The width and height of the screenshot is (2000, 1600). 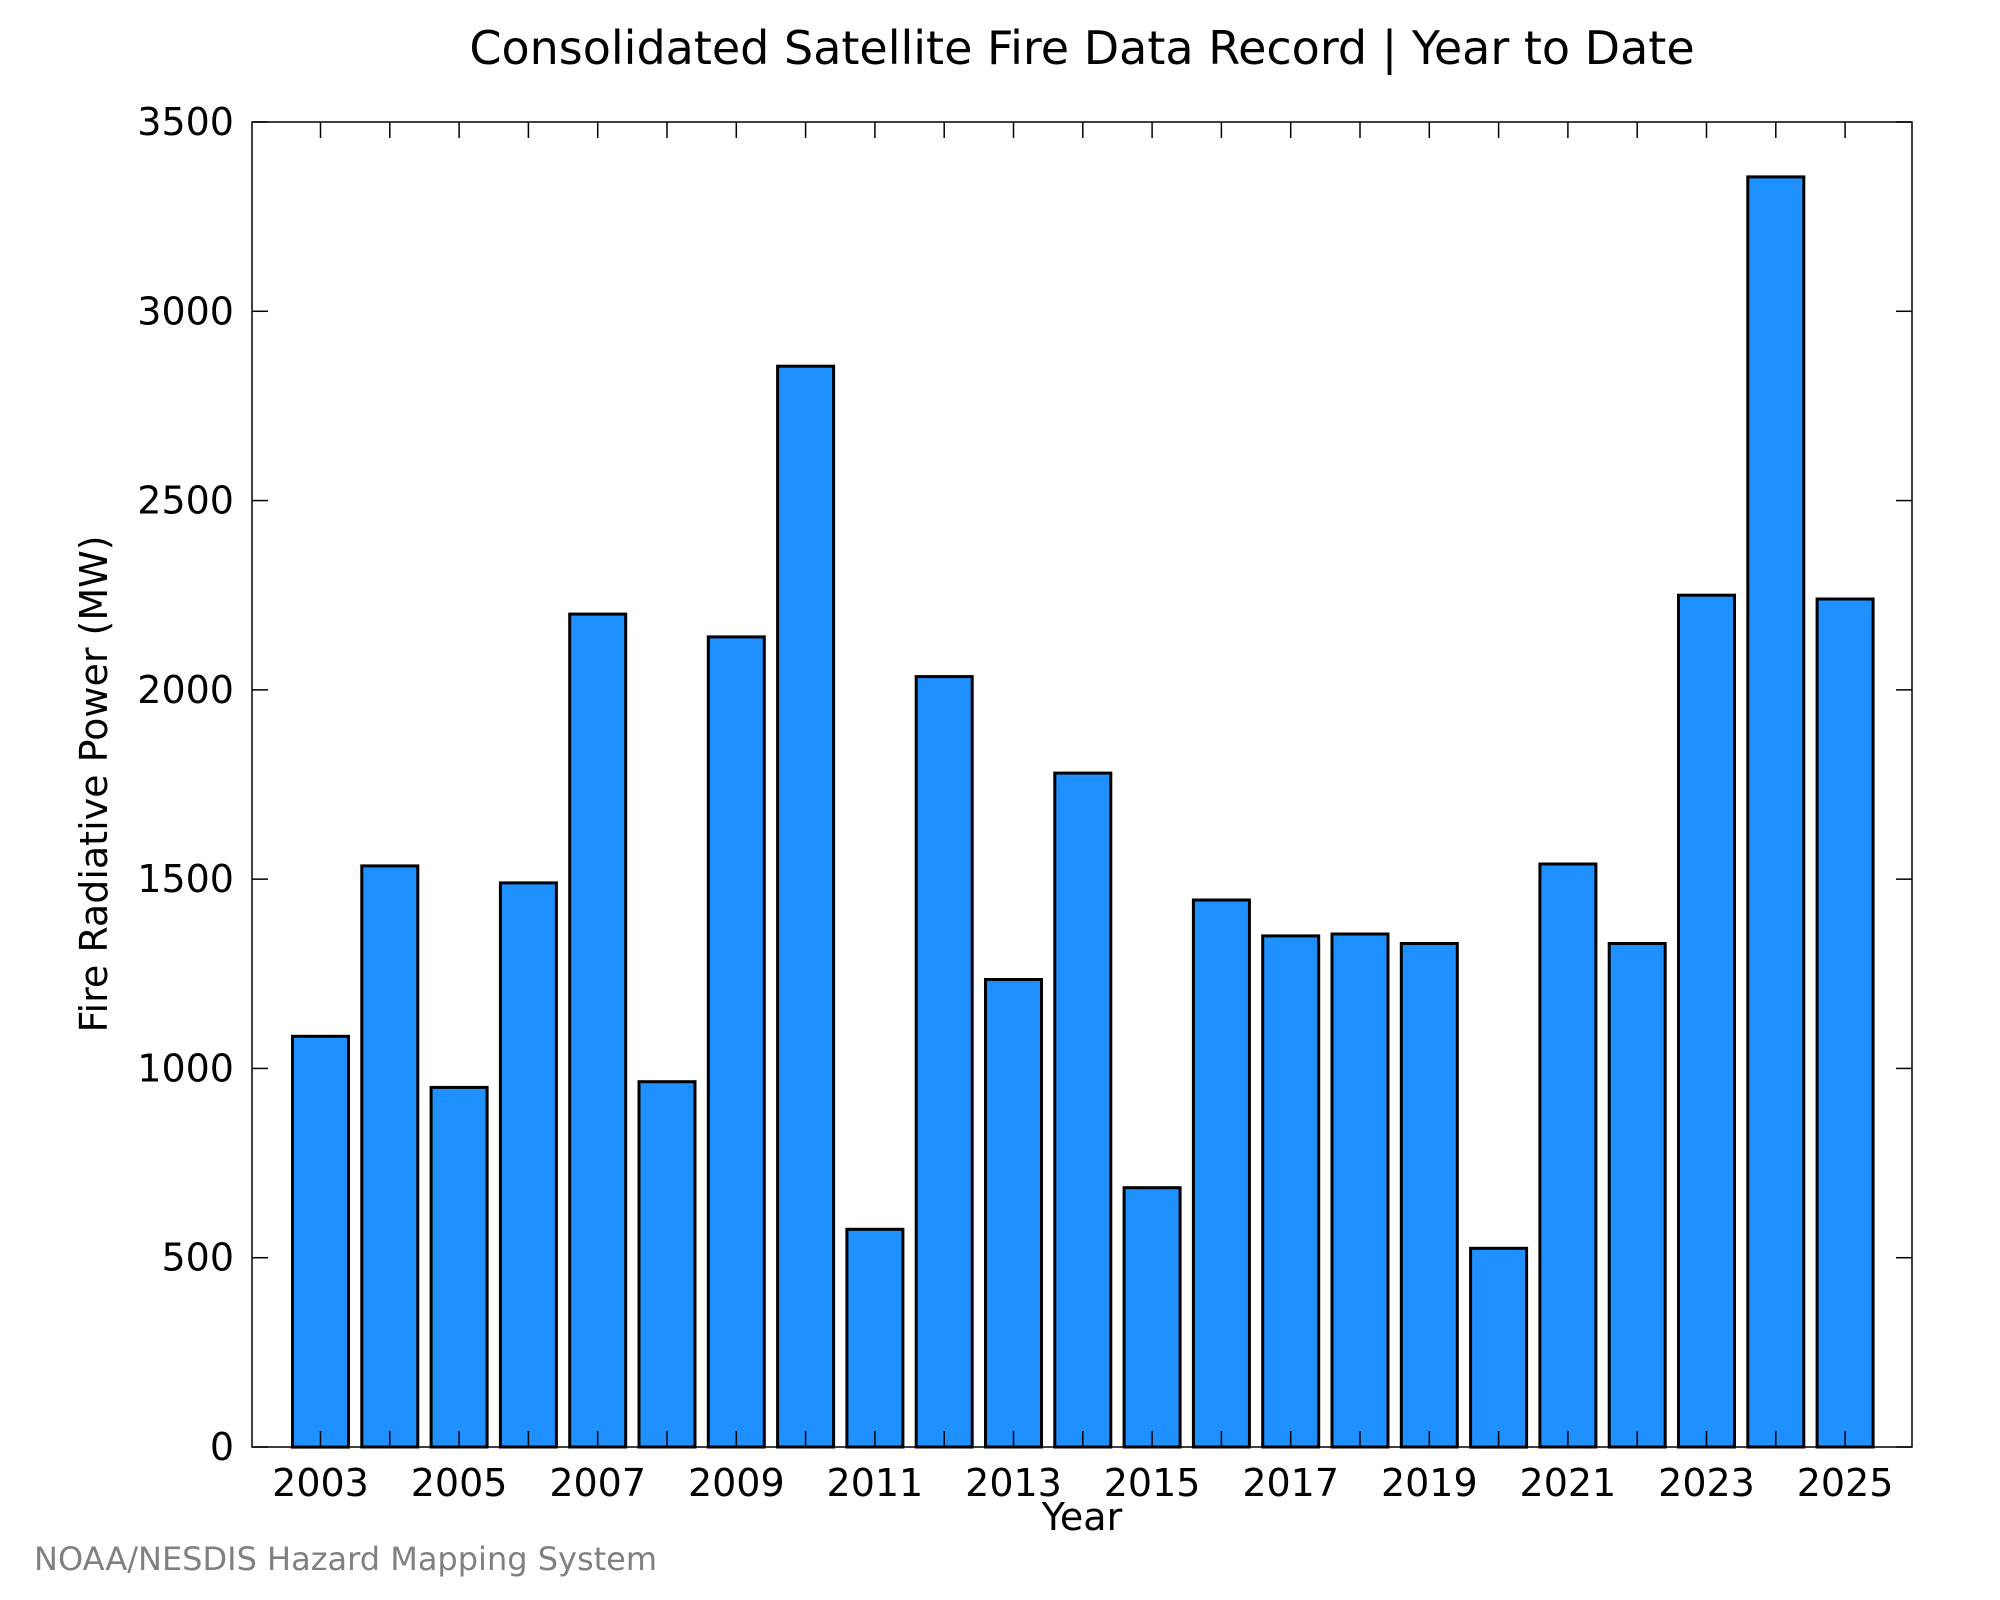 I want to click on bar-2012, so click(x=944, y=1062).